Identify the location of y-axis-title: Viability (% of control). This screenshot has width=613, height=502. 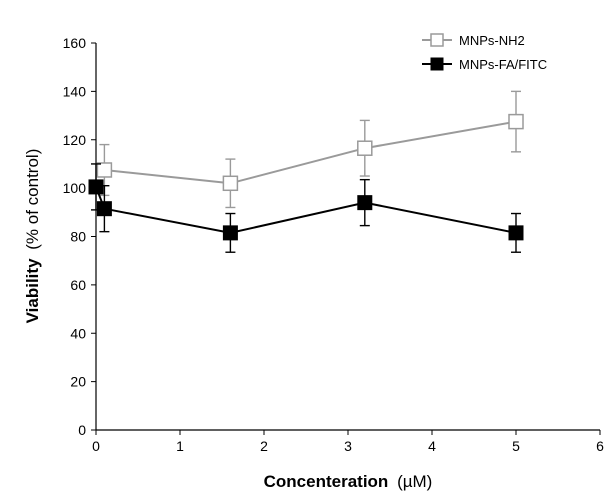
(32, 236).